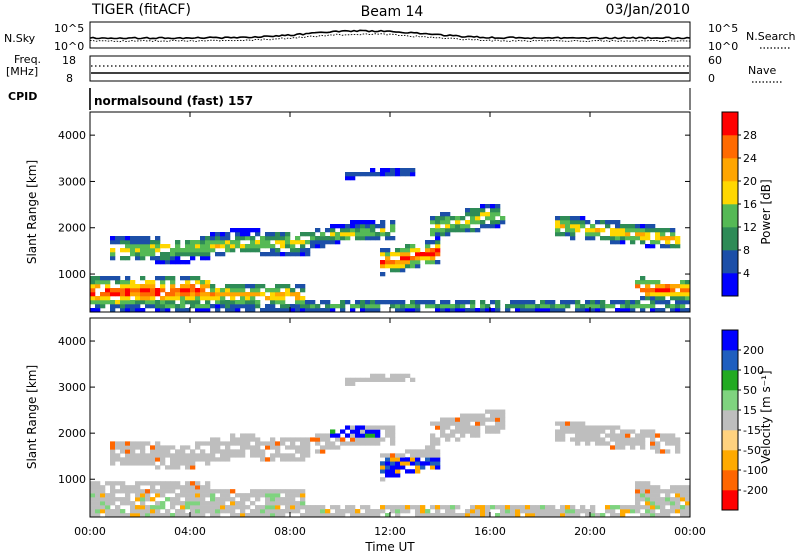 The image size is (800, 554). Describe the element at coordinates (20, 38) in the screenshot. I see `nsky-label: N.Sky` at that location.